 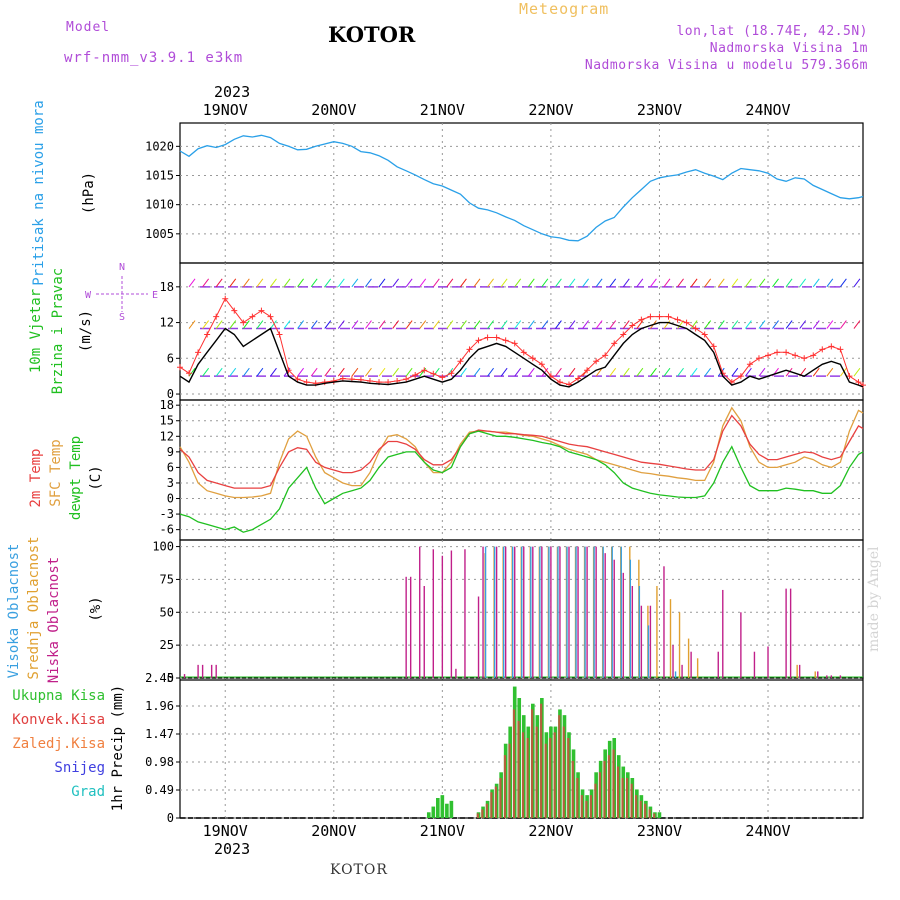 What do you see at coordinates (167, 645) in the screenshot?
I see `ytick-label: 25` at bounding box center [167, 645].